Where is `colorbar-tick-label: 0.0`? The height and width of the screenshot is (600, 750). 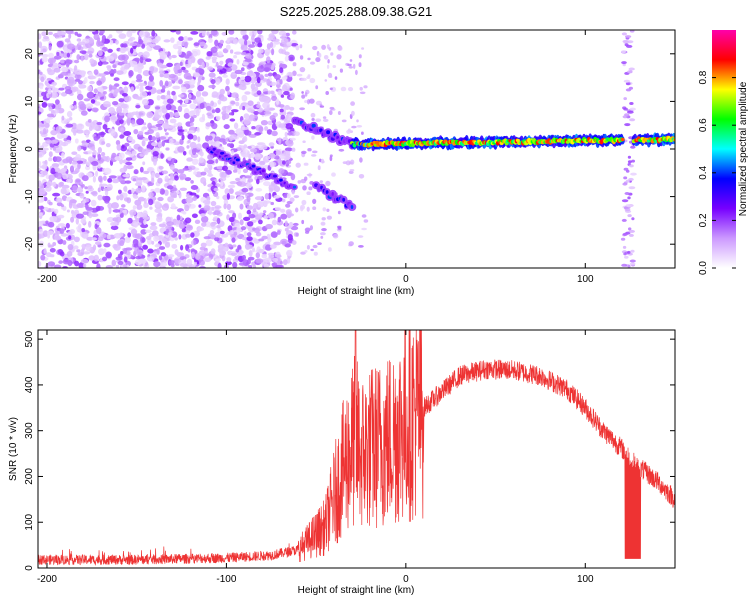
colorbar-tick-label: 0.0 is located at coordinates (703, 268).